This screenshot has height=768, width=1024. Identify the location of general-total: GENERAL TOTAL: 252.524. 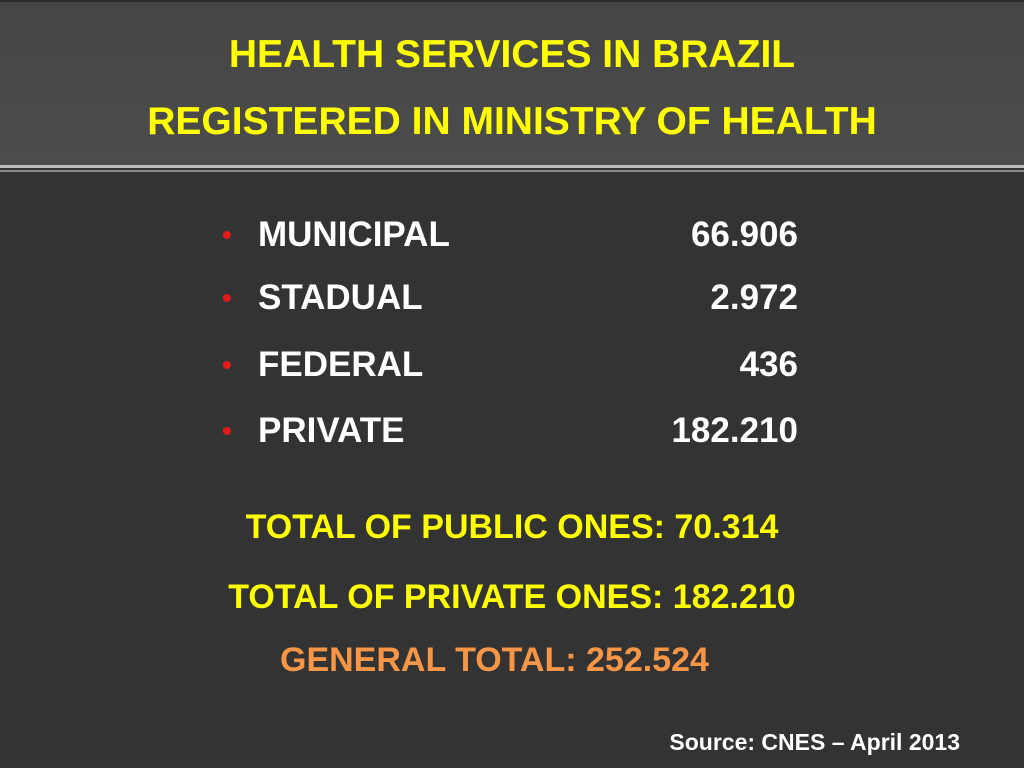
(494, 660).